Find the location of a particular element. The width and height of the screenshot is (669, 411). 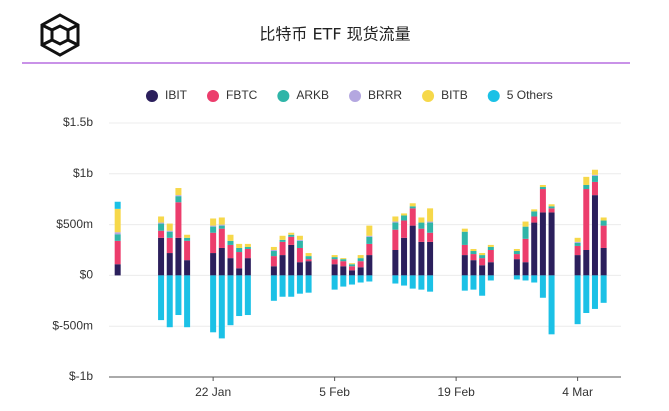

legend: IBIT FBTC ARKB BRRR BITB 5 Others is located at coordinates (349, 95).